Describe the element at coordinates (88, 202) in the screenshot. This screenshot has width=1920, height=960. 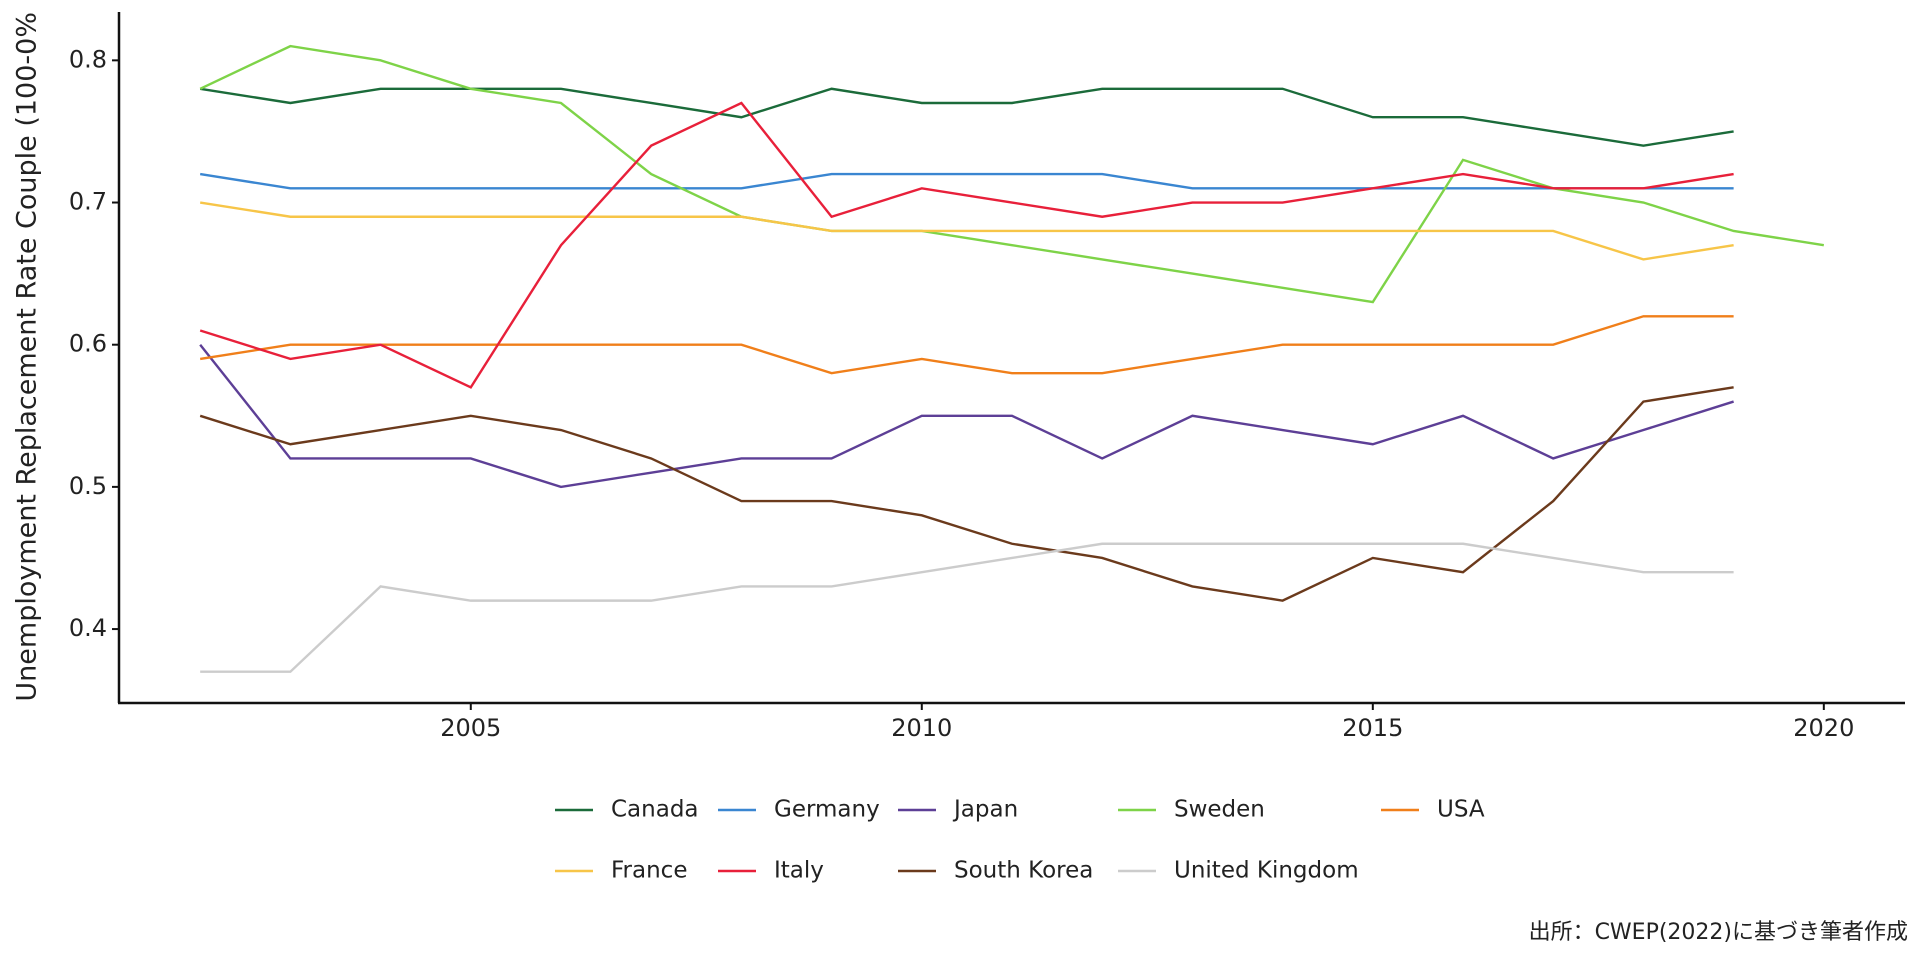
I see `y-tick-label: 0.7` at that location.